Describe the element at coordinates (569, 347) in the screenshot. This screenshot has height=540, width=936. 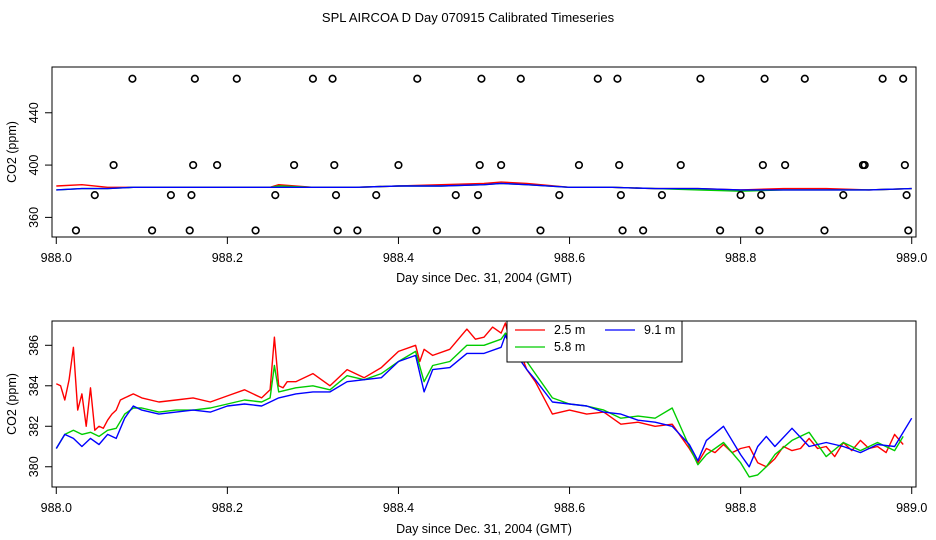
I see `legend-label-5-8m: 5.8 m` at that location.